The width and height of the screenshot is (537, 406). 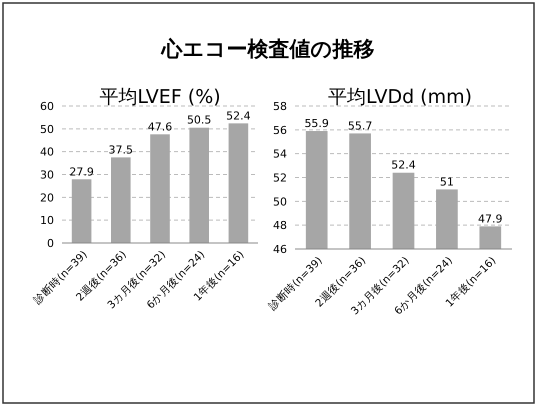 What do you see at coordinates (447, 181) in the screenshot?
I see `data-label: 51` at bounding box center [447, 181].